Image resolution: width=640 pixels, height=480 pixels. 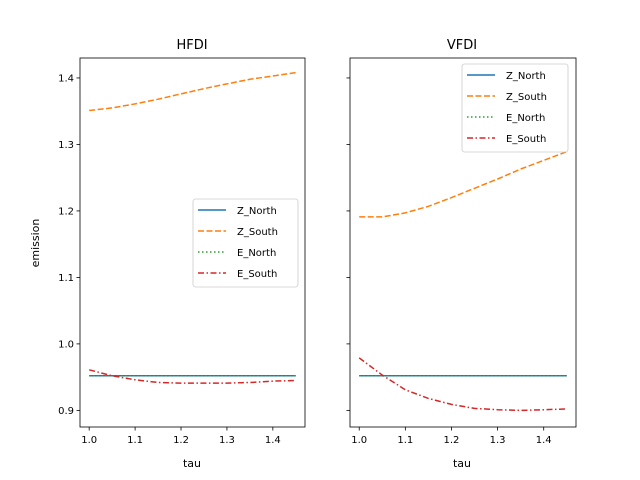 I want to click on hfdi-legend-box, so click(x=245, y=243).